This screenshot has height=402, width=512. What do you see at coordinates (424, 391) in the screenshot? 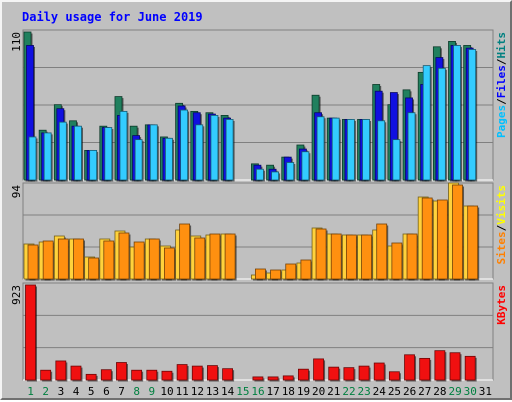
I see `day-label-27: 27` at bounding box center [424, 391].